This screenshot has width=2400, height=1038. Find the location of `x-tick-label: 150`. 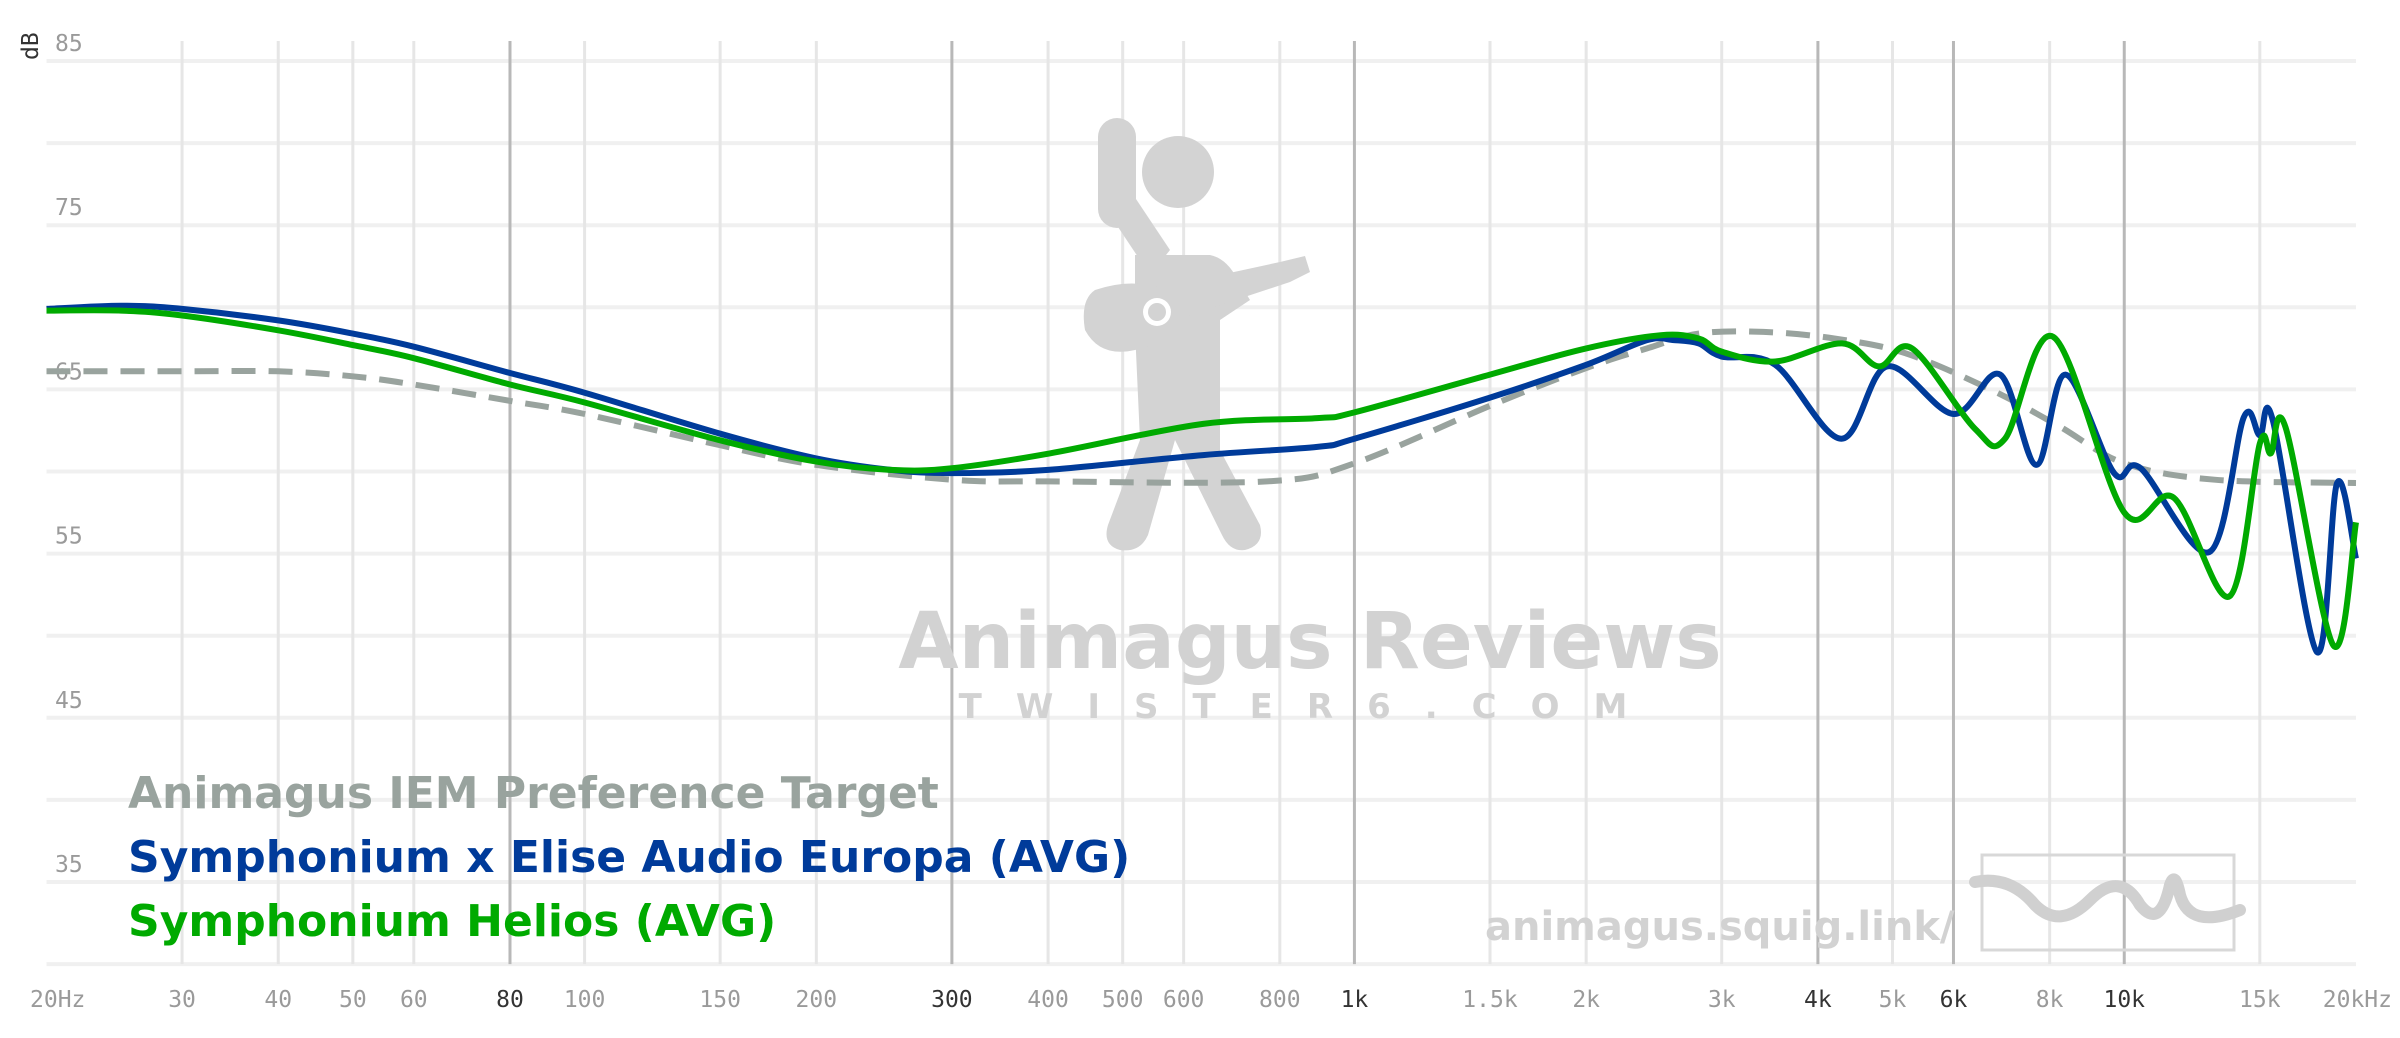

x-tick-label: 150 is located at coordinates (720, 1000).